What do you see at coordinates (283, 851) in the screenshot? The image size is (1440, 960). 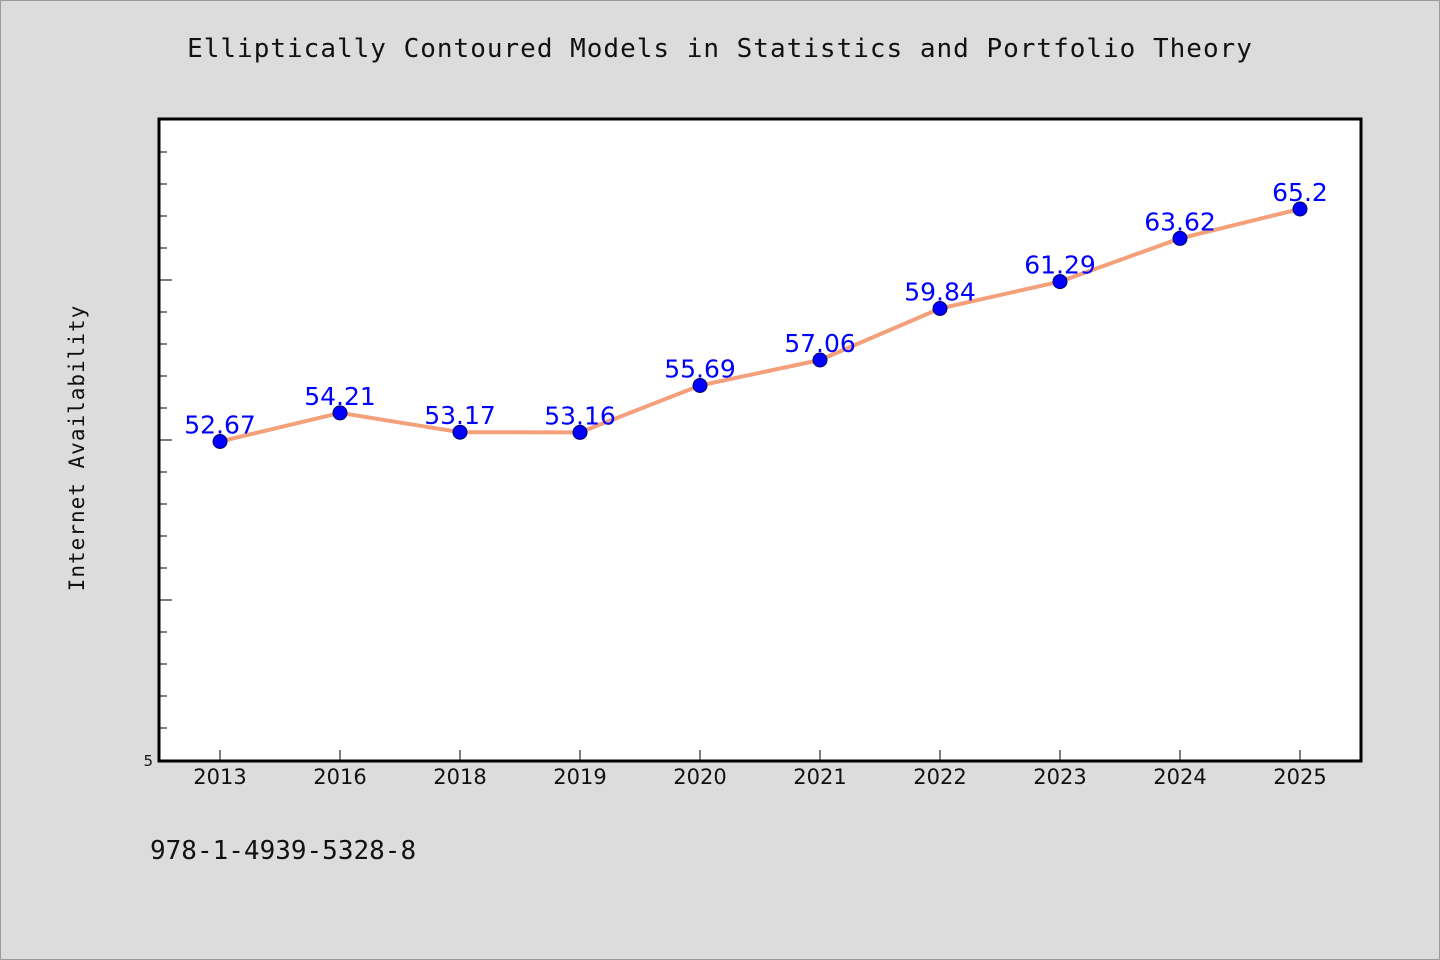 I see `footer-code: 978-1-4939-5328-8` at bounding box center [283, 851].